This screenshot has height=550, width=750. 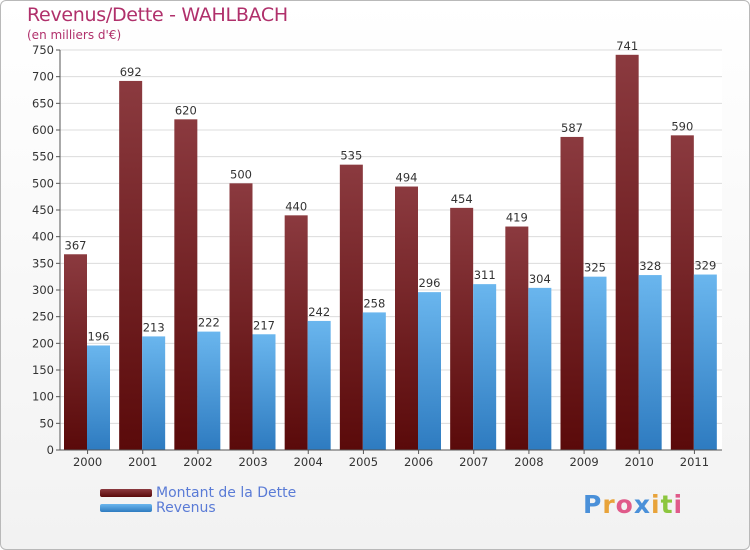 What do you see at coordinates (186, 110) in the screenshot?
I see `data-label-dette: 620` at bounding box center [186, 110].